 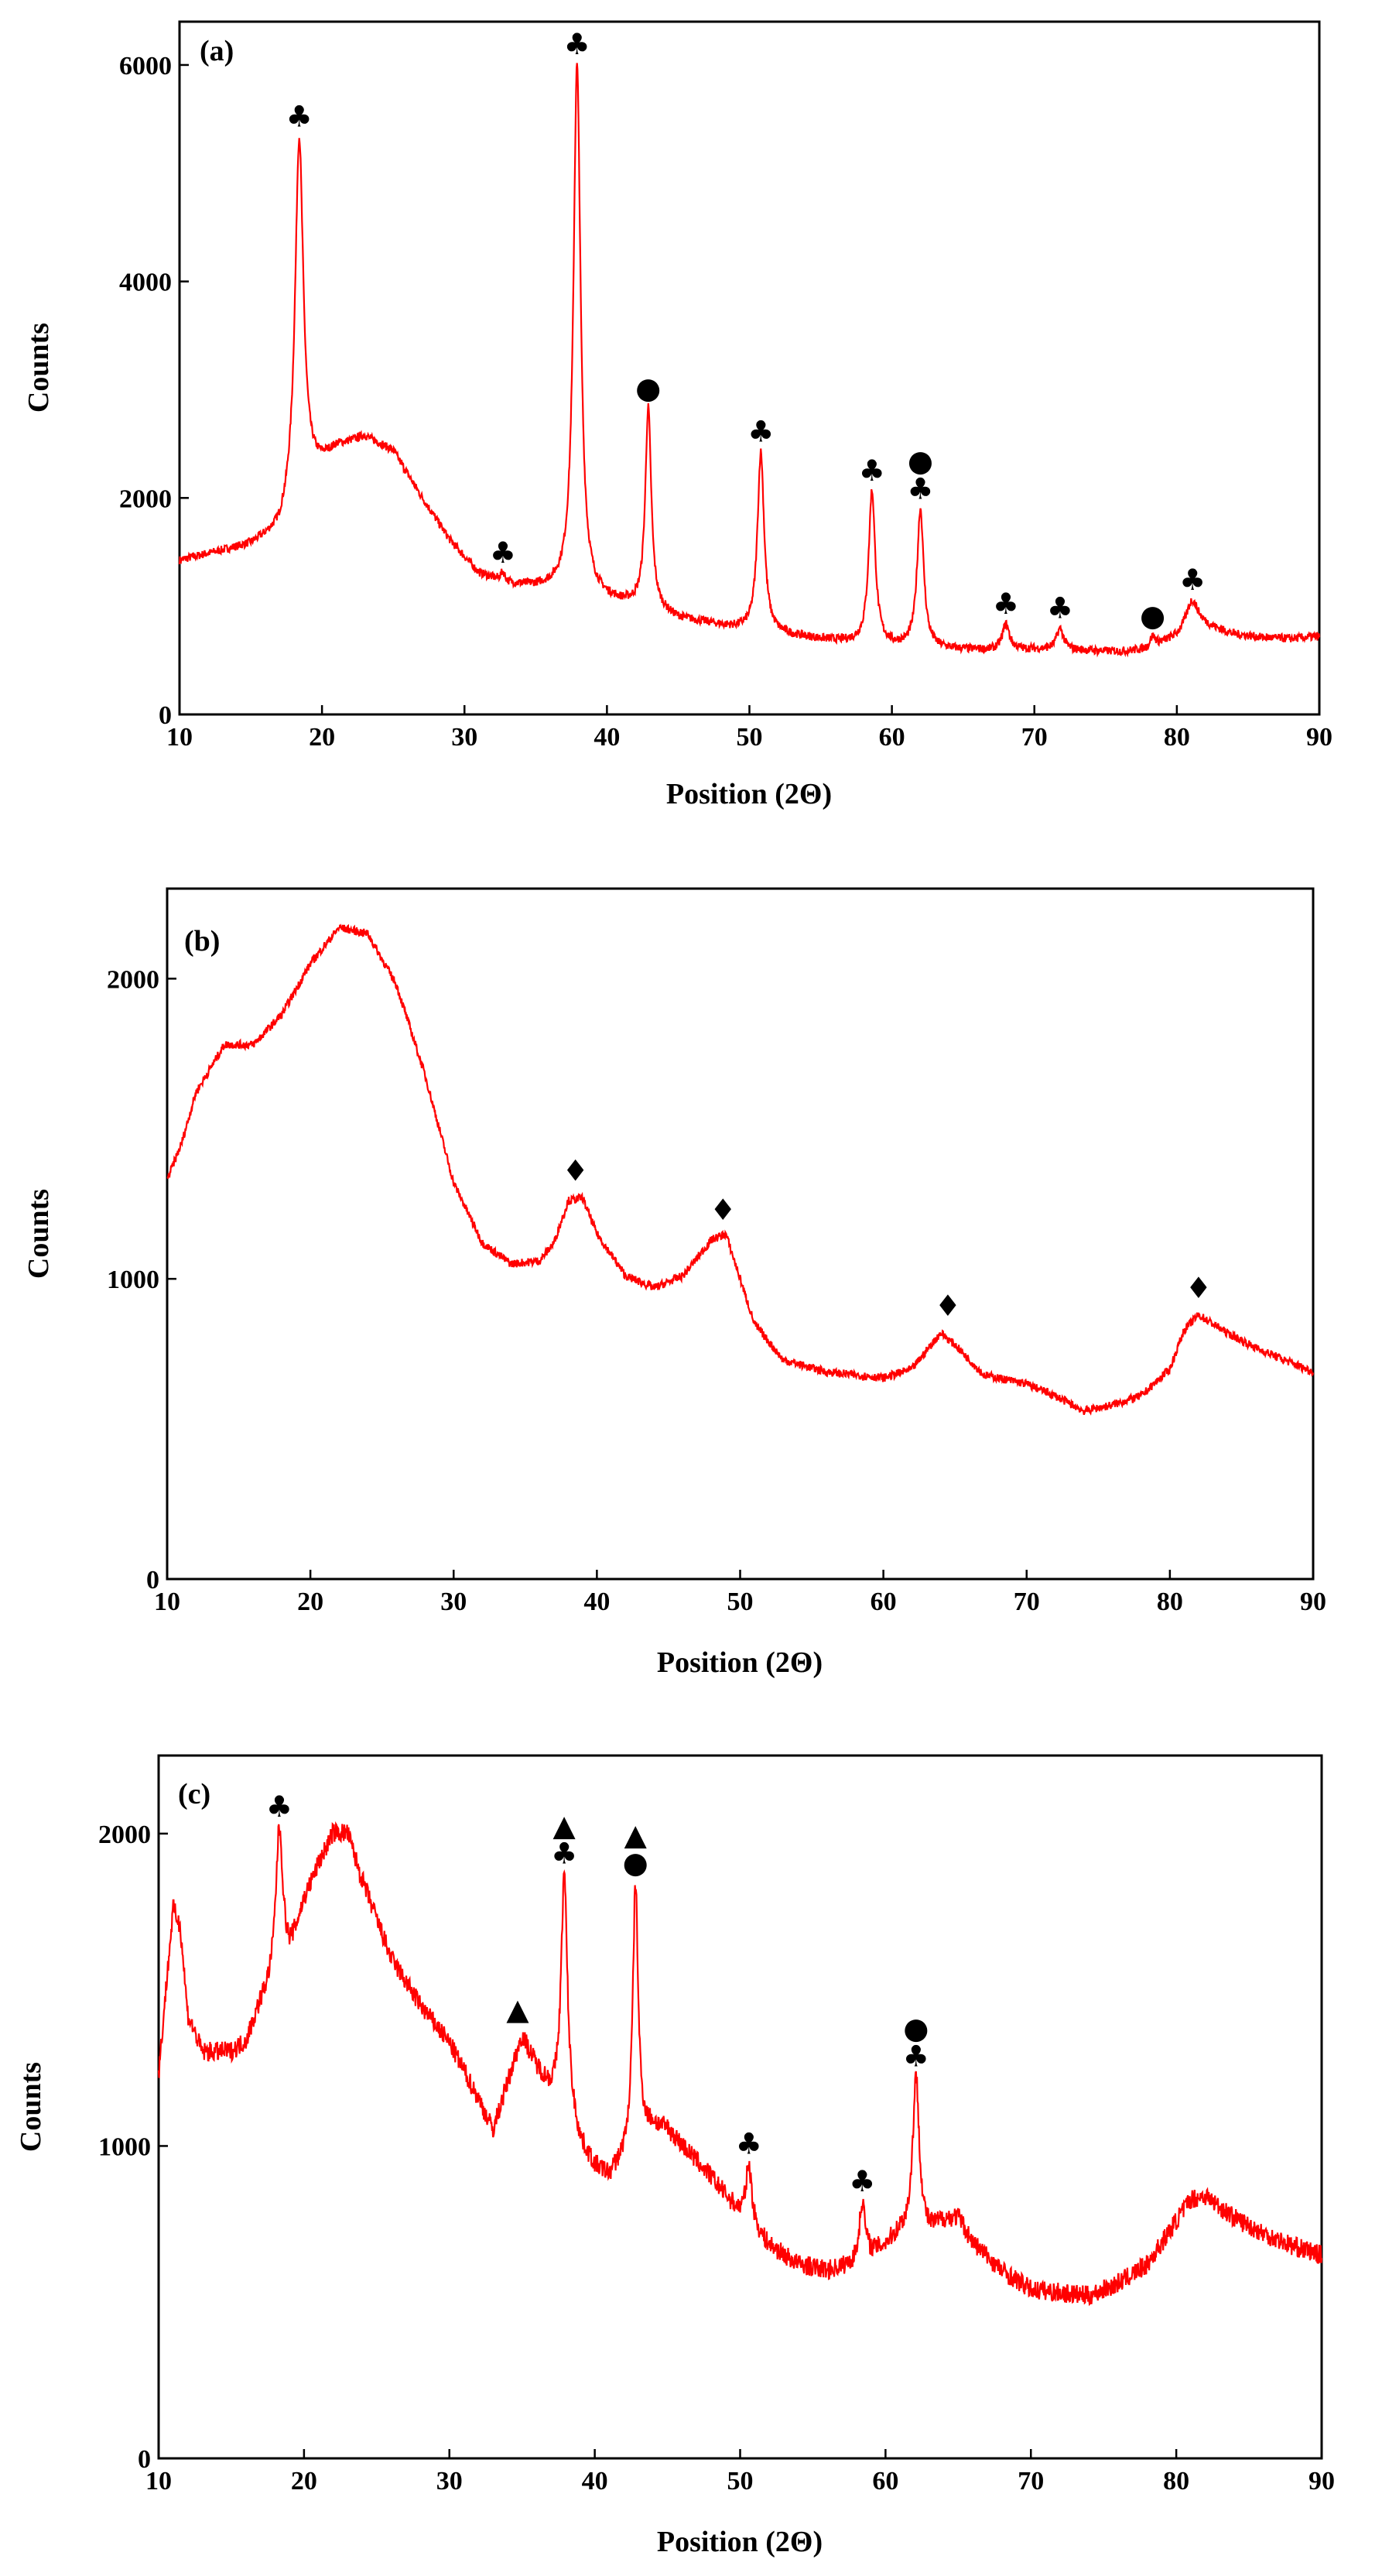 I want to click on panel-label-b: (b), so click(x=202, y=941).